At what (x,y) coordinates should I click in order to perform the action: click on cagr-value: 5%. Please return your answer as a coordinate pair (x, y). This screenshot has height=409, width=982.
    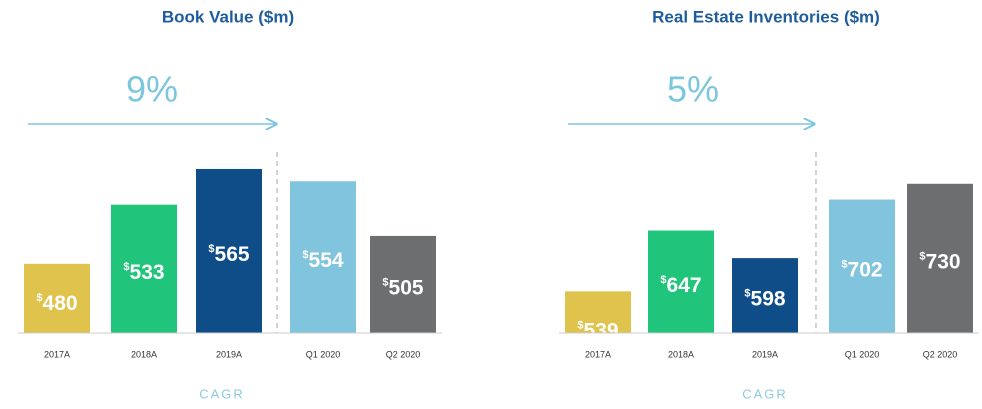
    Looking at the image, I should click on (693, 89).